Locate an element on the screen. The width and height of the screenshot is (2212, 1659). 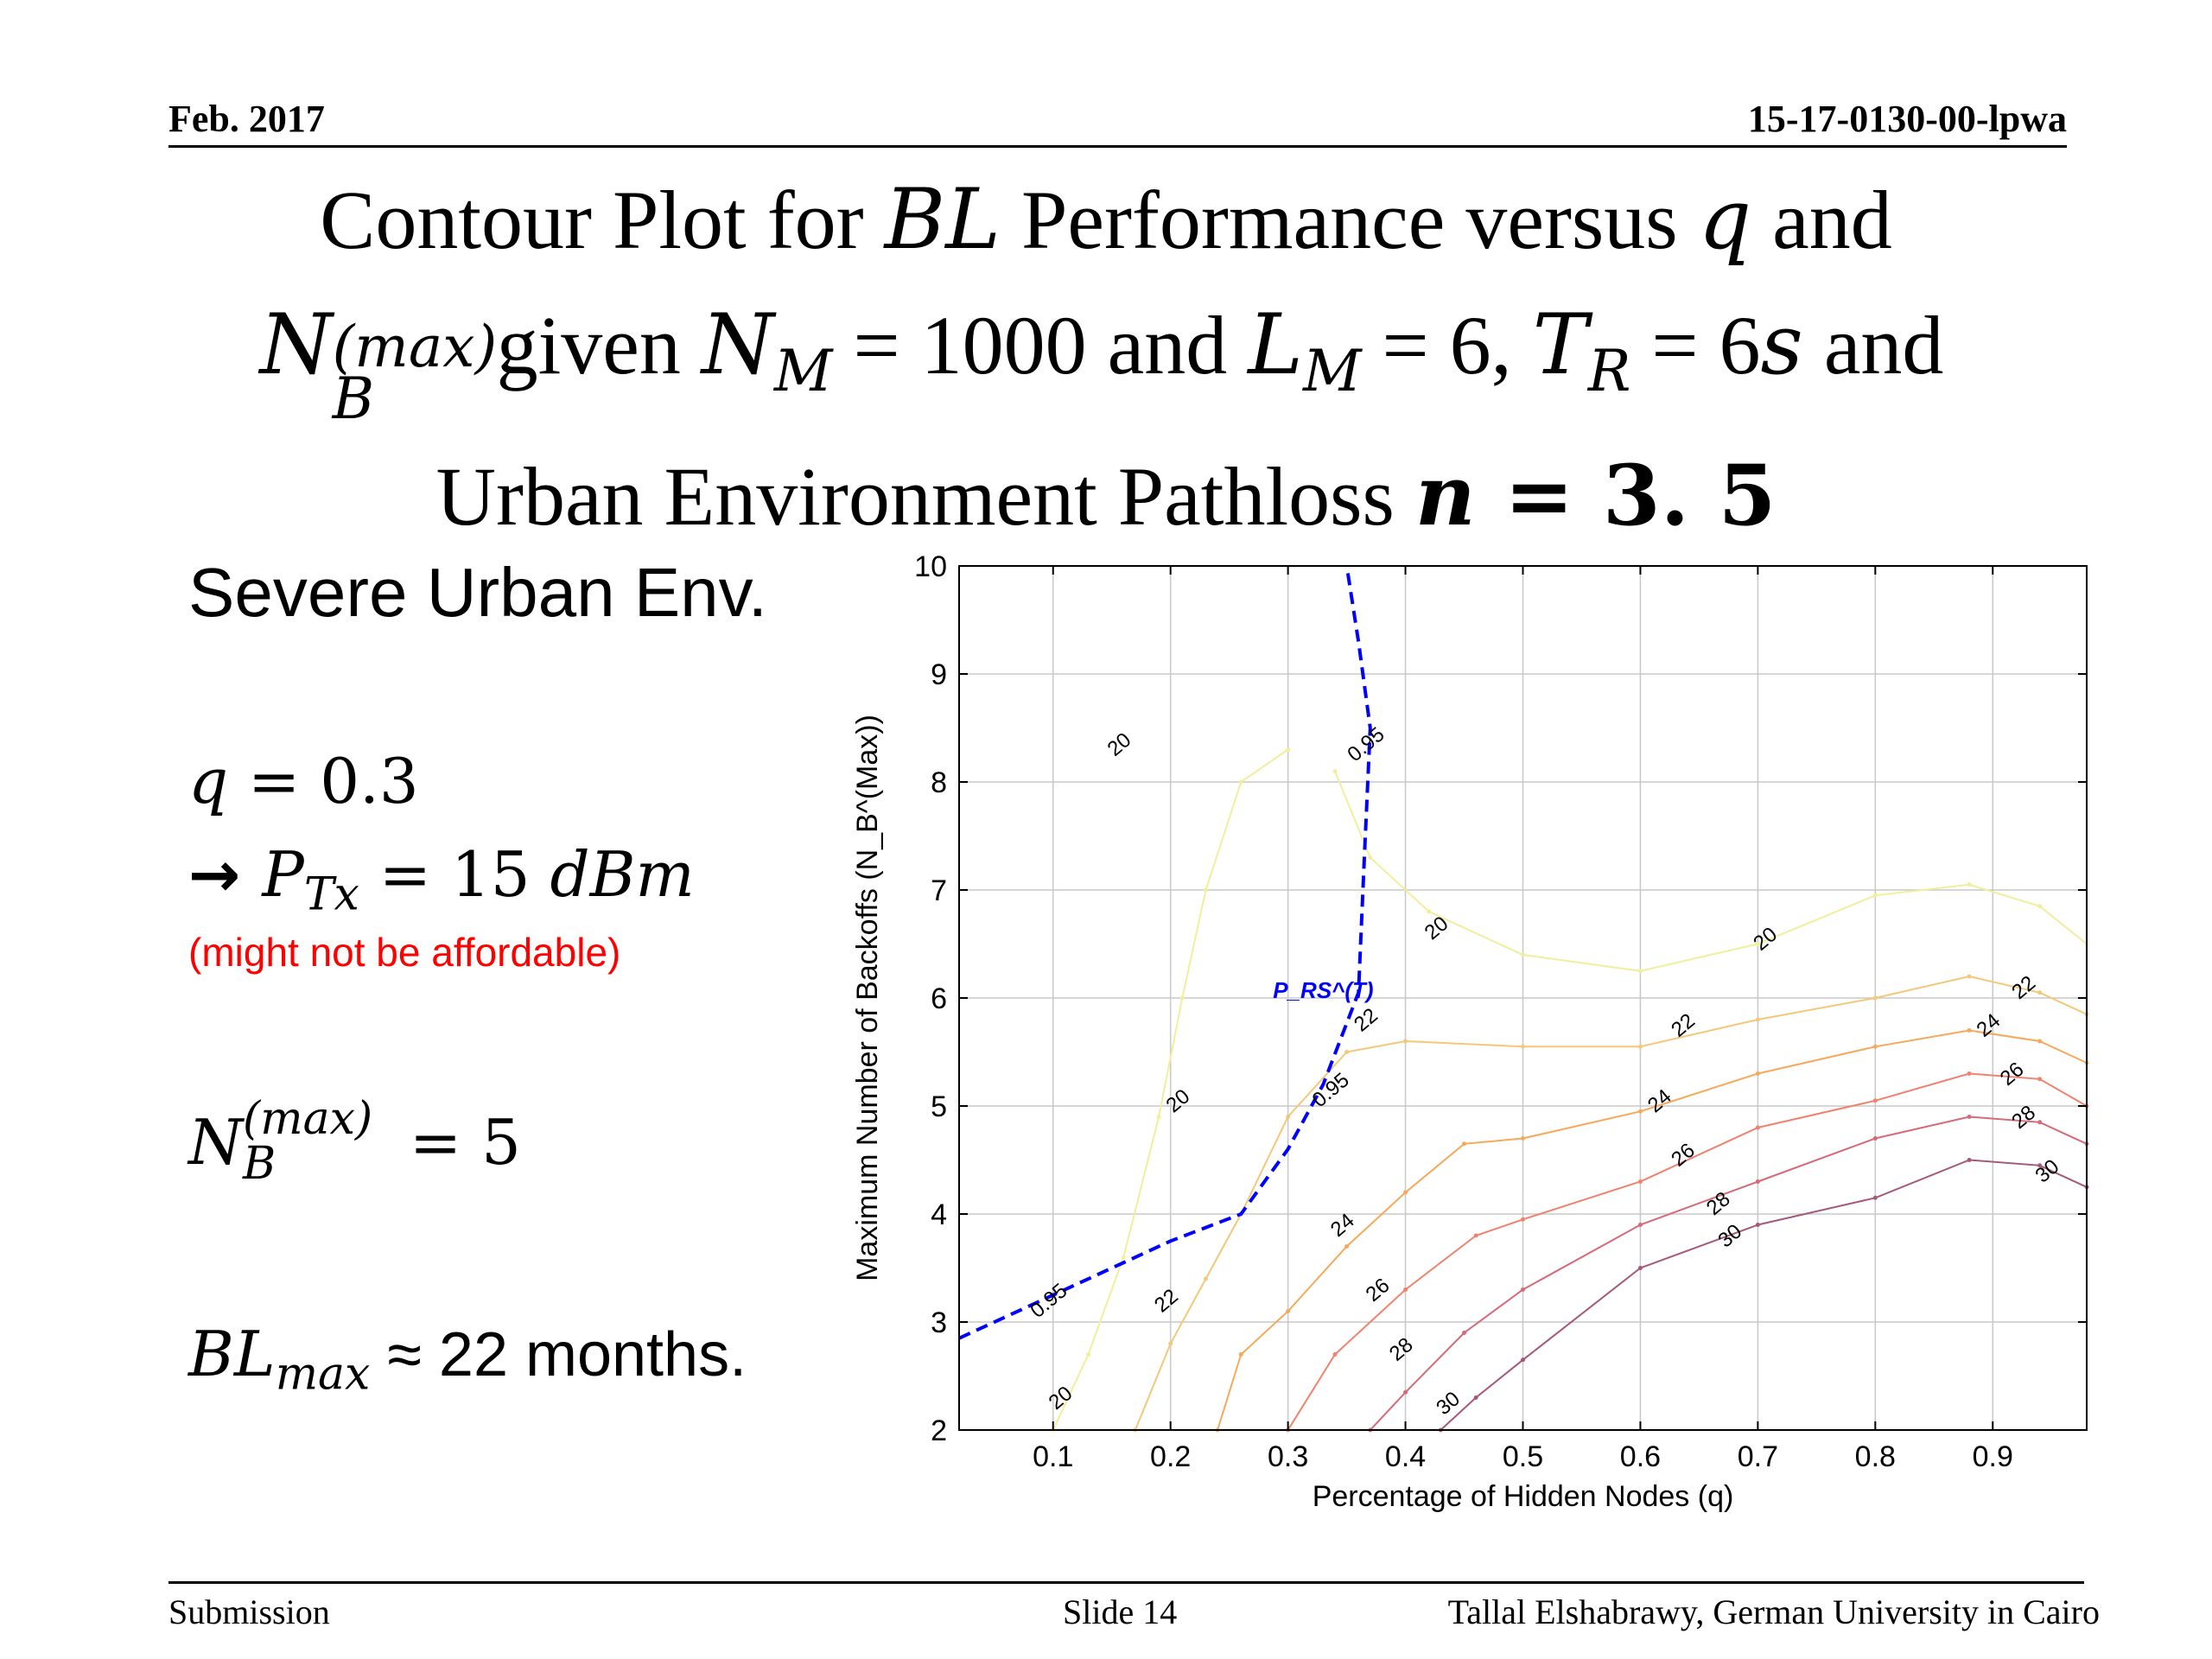
boundary-label: P_RS^(T) is located at coordinates (1323, 990).